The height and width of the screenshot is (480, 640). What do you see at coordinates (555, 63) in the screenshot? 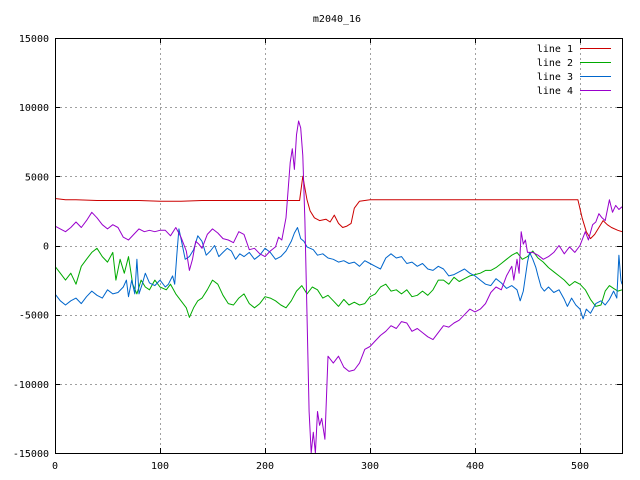
I see `legend-label-2: line 2` at bounding box center [555, 63].